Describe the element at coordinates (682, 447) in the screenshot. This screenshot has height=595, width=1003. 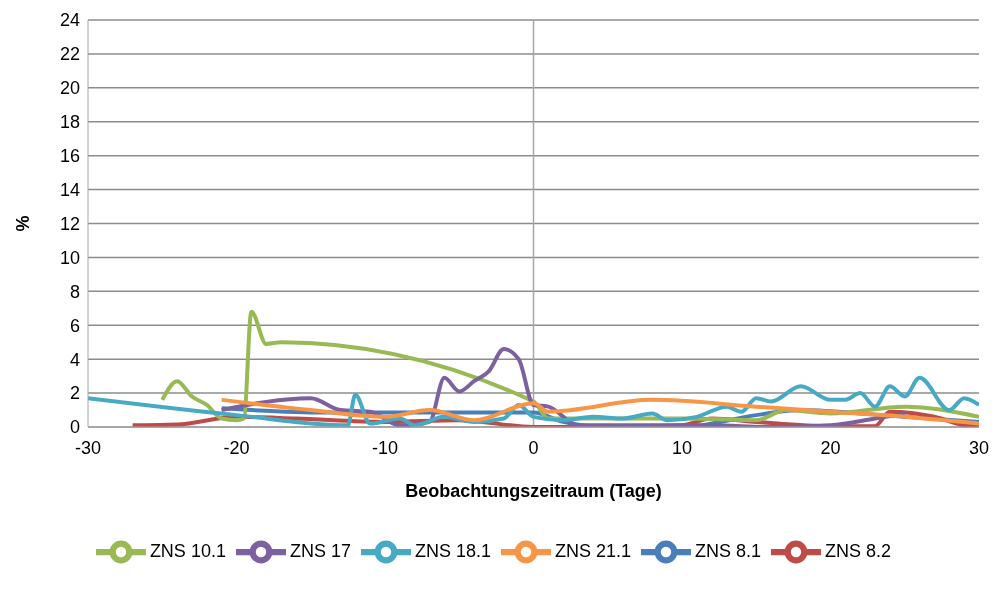
I see `x-tick-label: 10` at that location.